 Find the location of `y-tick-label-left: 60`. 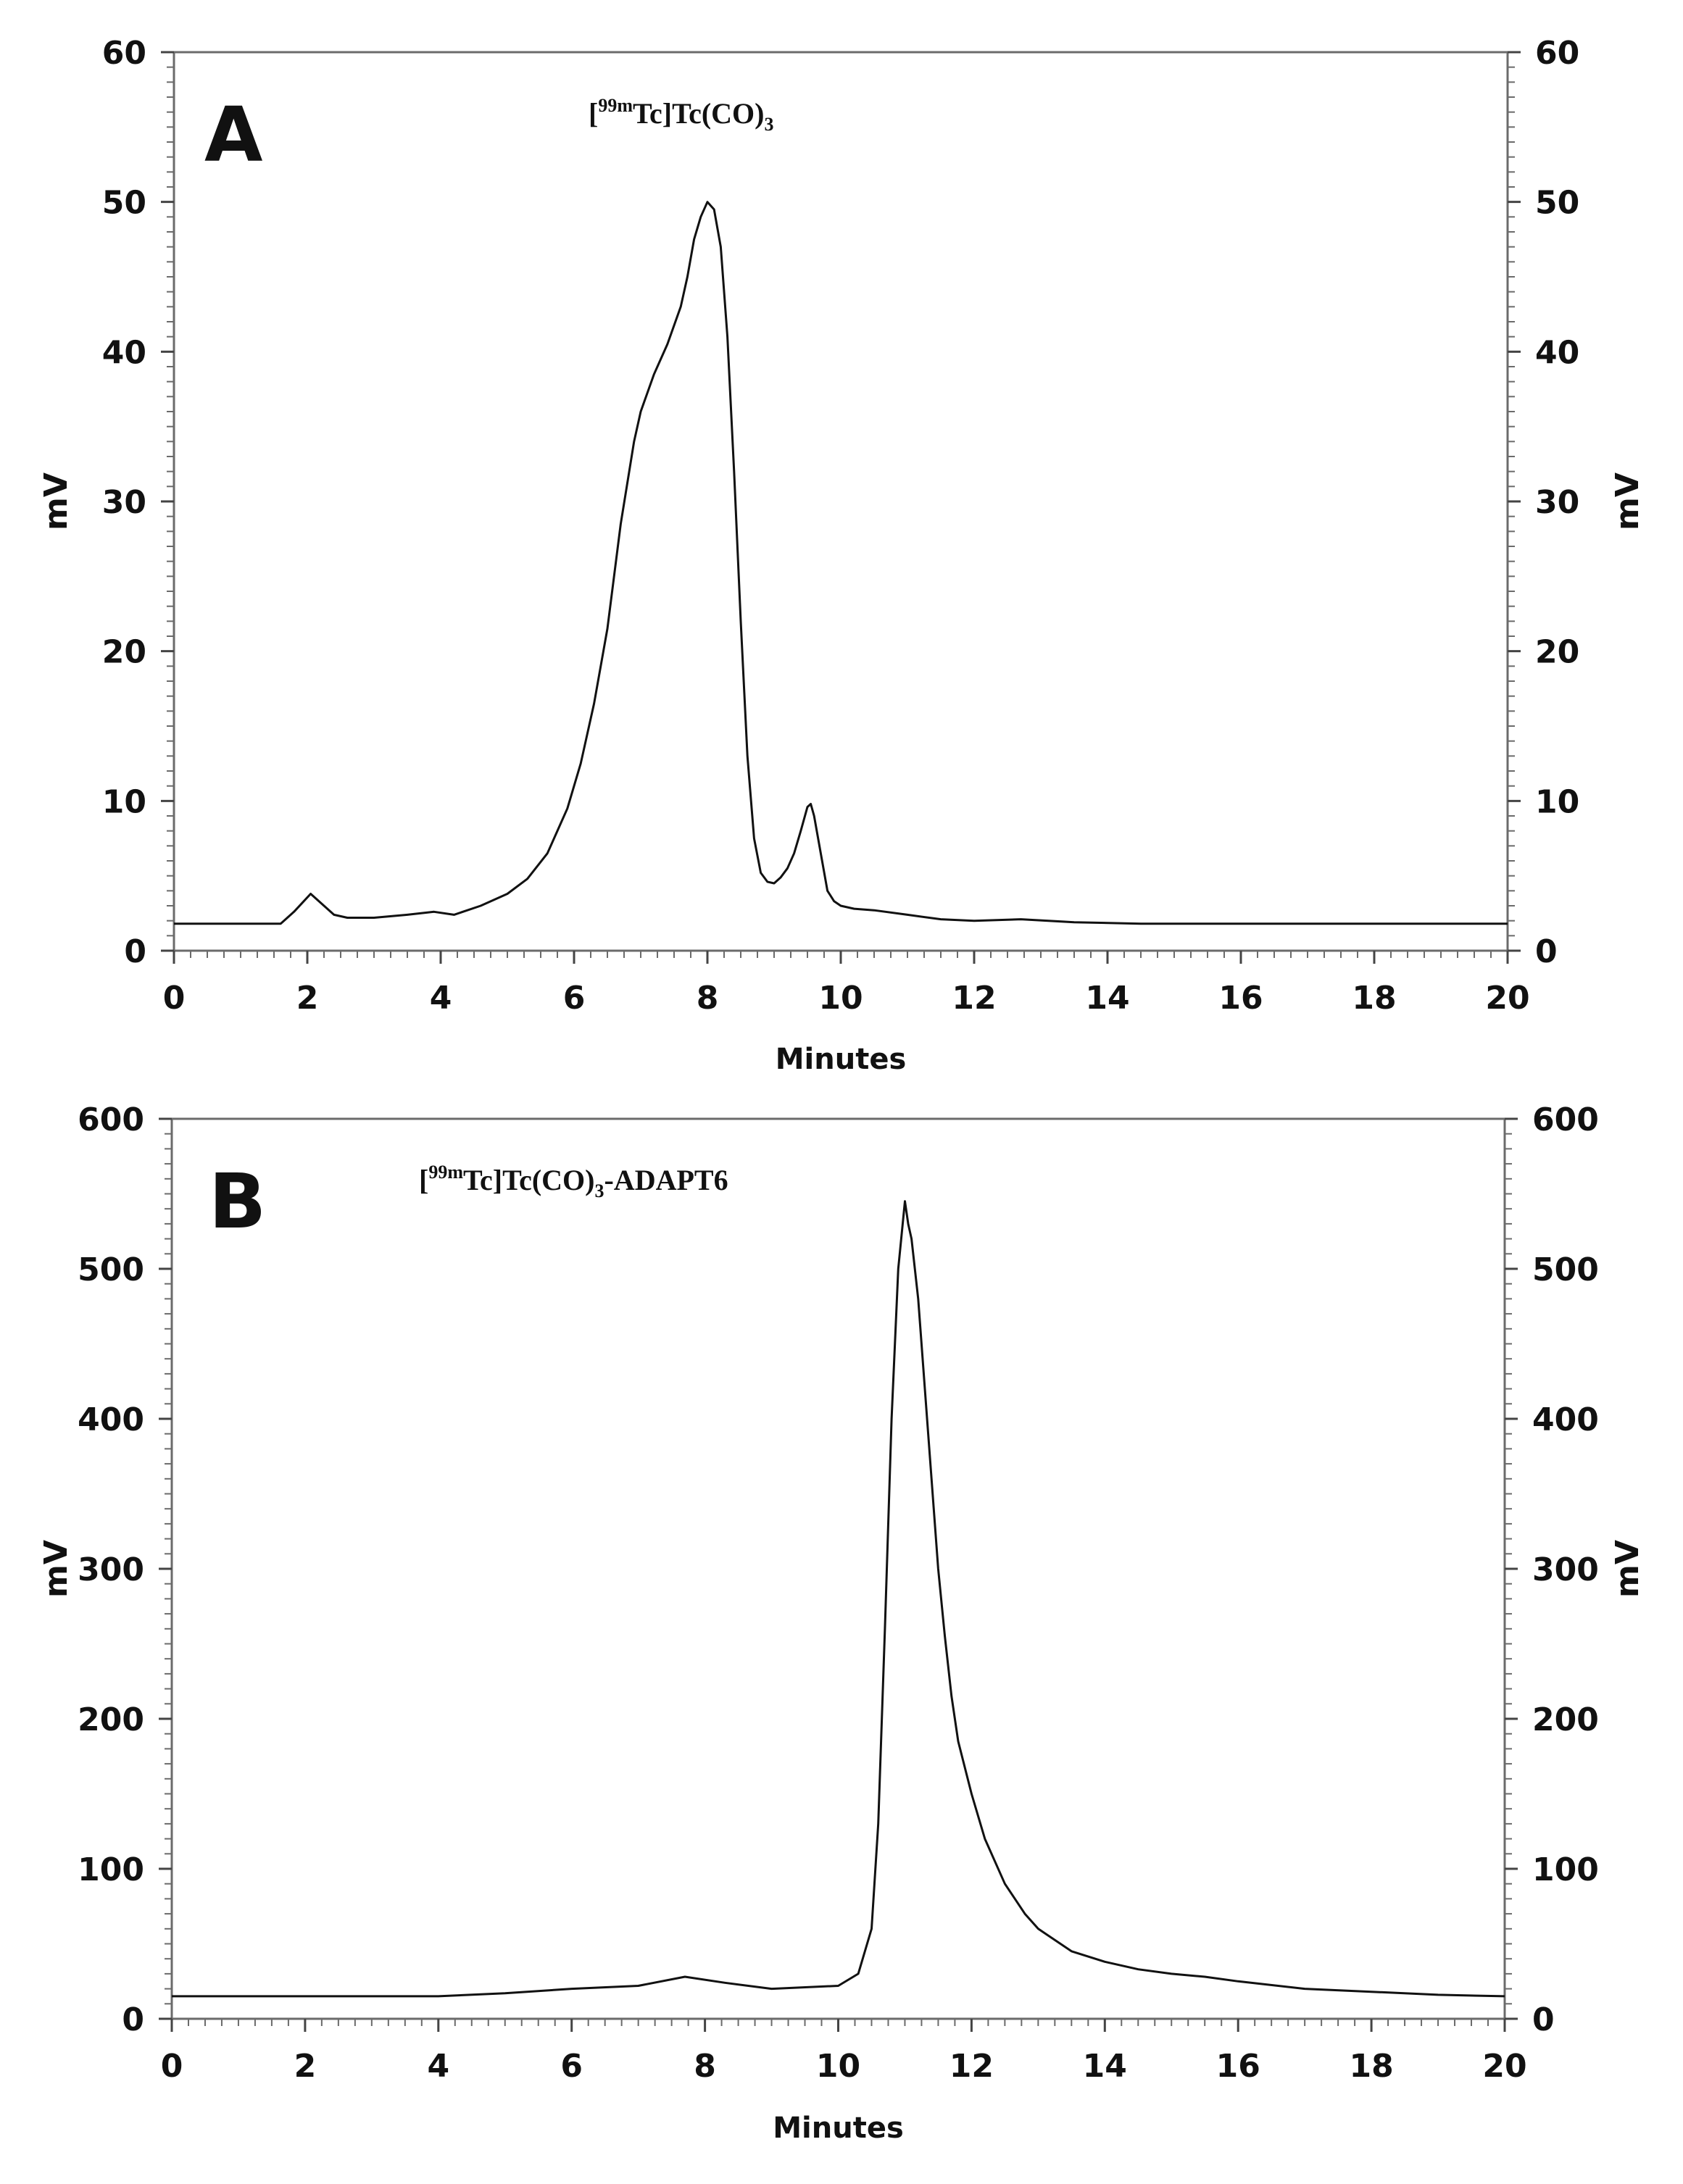

y-tick-label-left: 60 is located at coordinates (124, 54).